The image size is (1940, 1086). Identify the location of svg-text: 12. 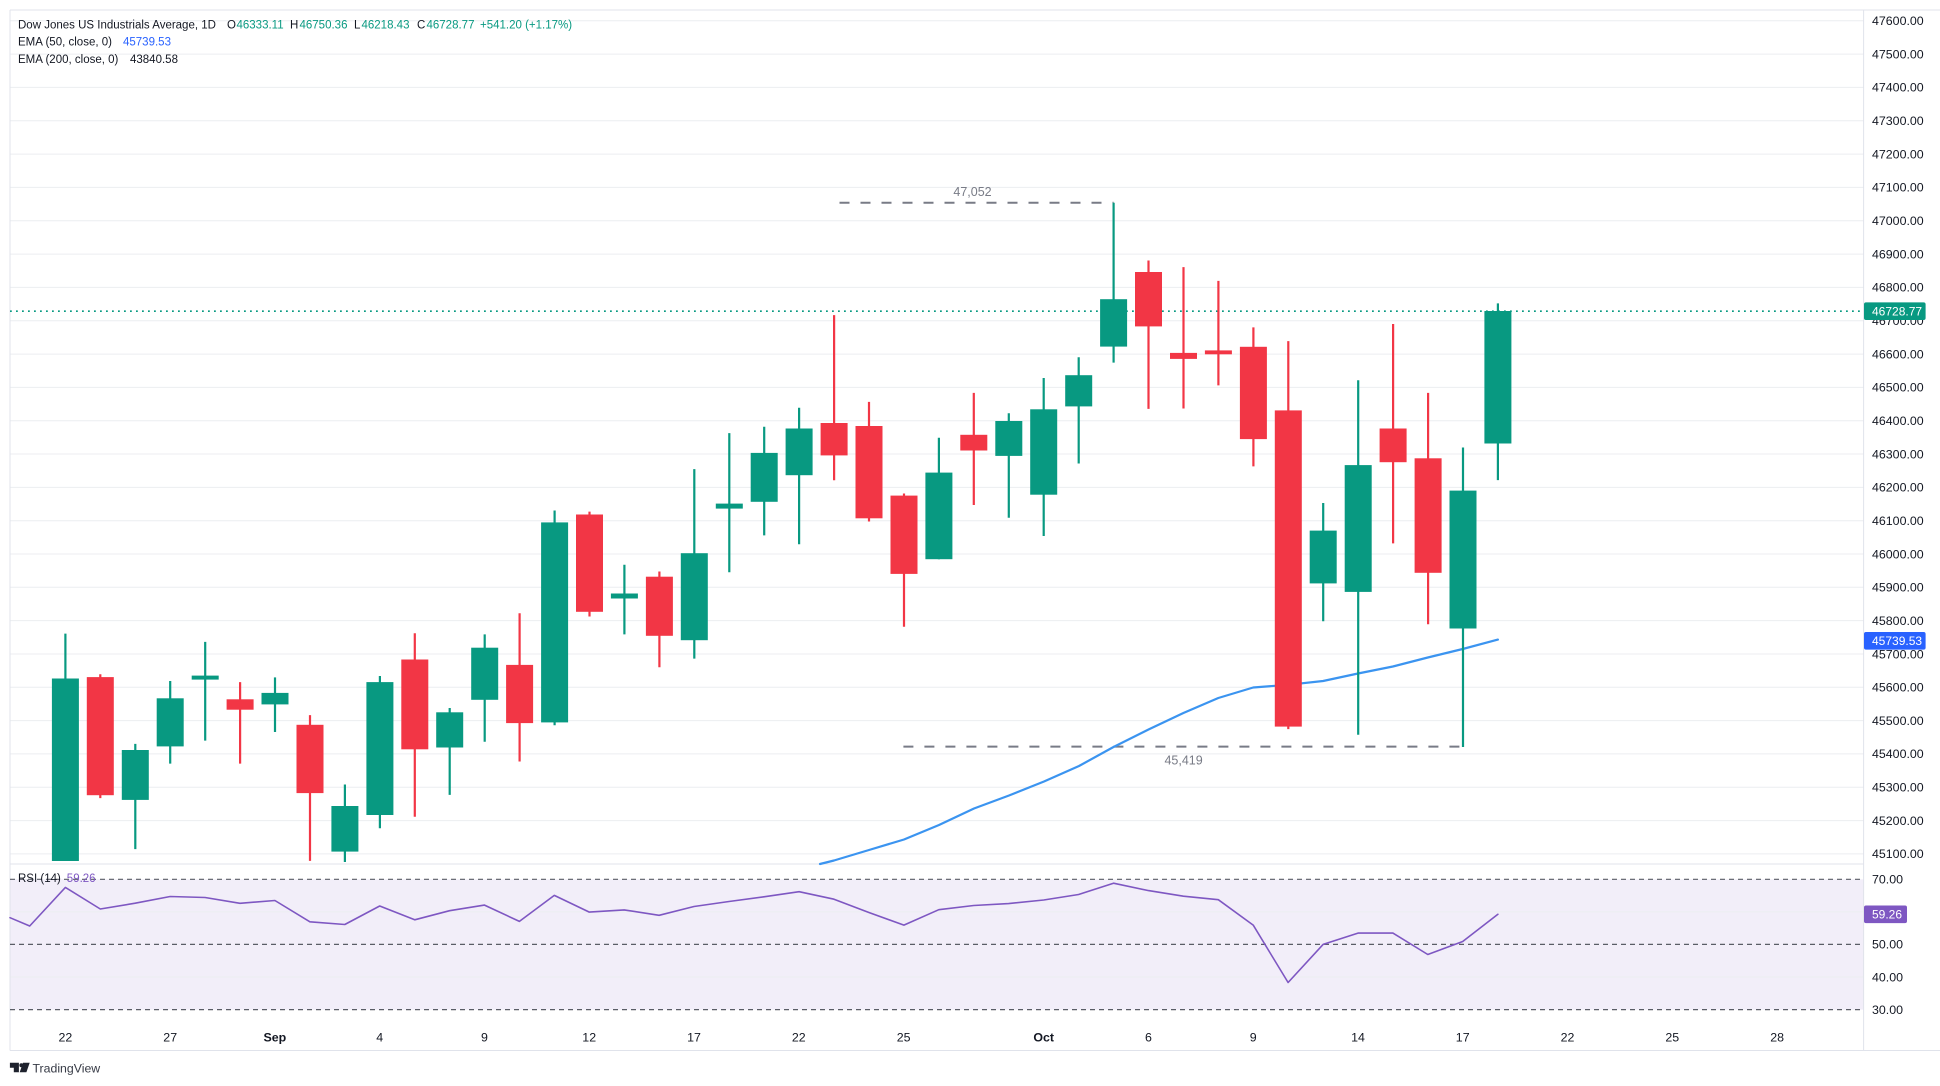
(589, 1037).